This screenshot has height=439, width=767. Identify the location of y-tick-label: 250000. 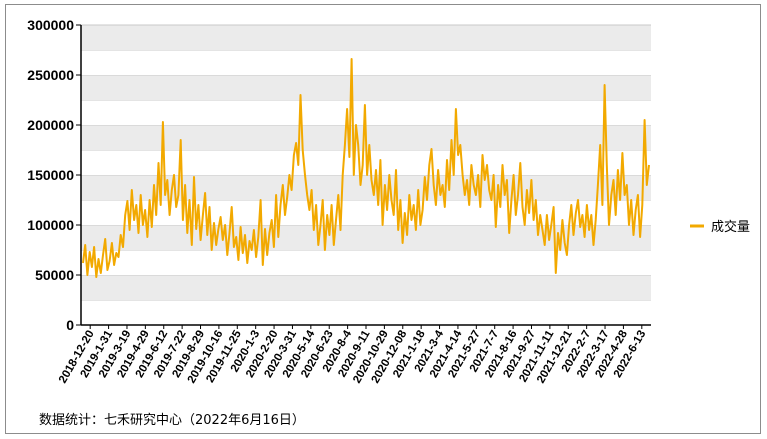
(50, 75).